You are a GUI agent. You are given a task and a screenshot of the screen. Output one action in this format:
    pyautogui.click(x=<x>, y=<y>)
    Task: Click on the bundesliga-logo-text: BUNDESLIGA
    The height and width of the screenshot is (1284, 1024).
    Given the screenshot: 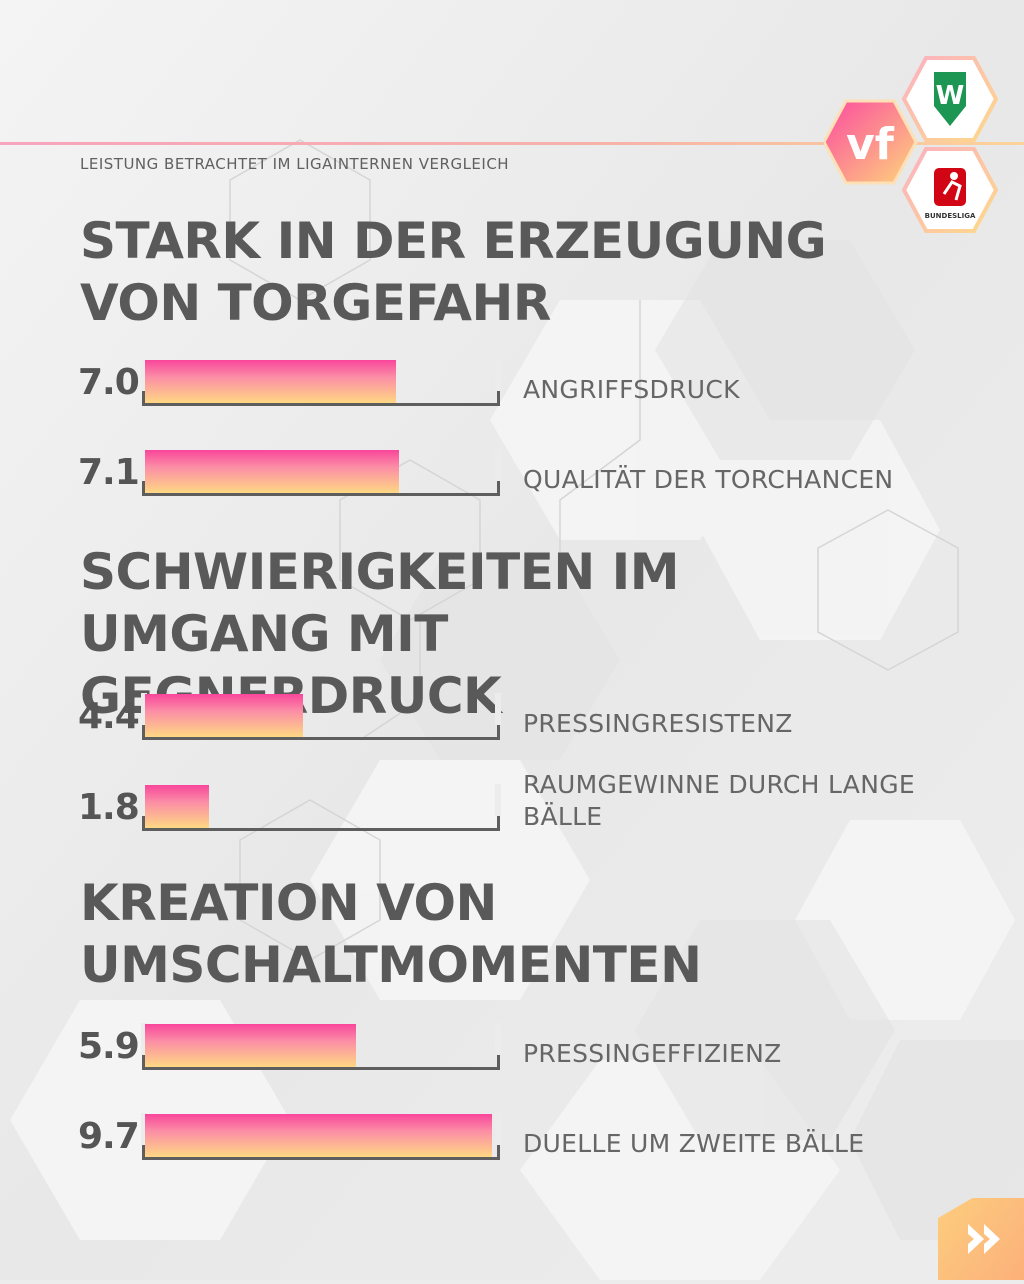 What is the action you would take?
    pyautogui.click(x=950, y=216)
    